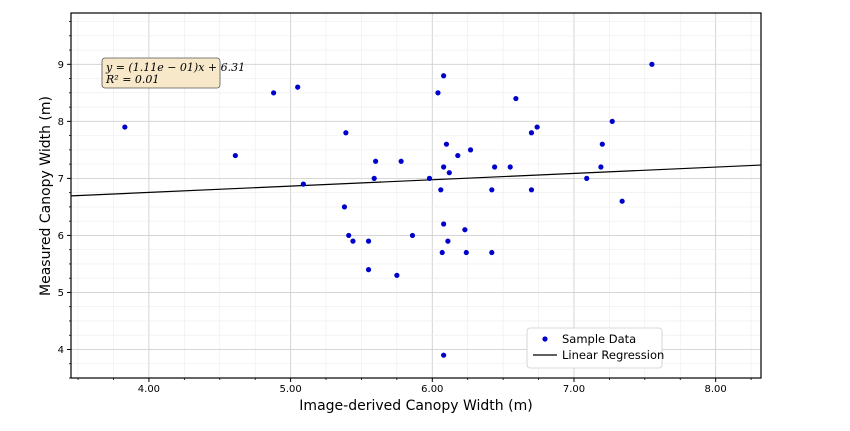 The width and height of the screenshot is (850, 431). Describe the element at coordinates (149, 389) in the screenshot. I see `x-tick-label: 4.00` at that location.